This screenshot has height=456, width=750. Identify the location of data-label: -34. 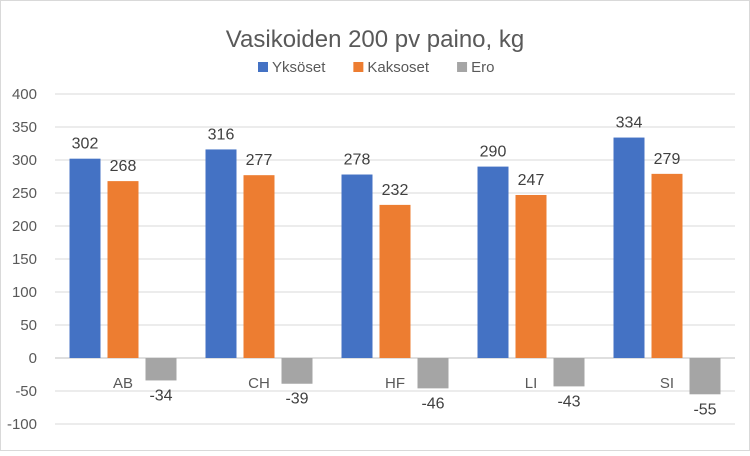
(160, 395).